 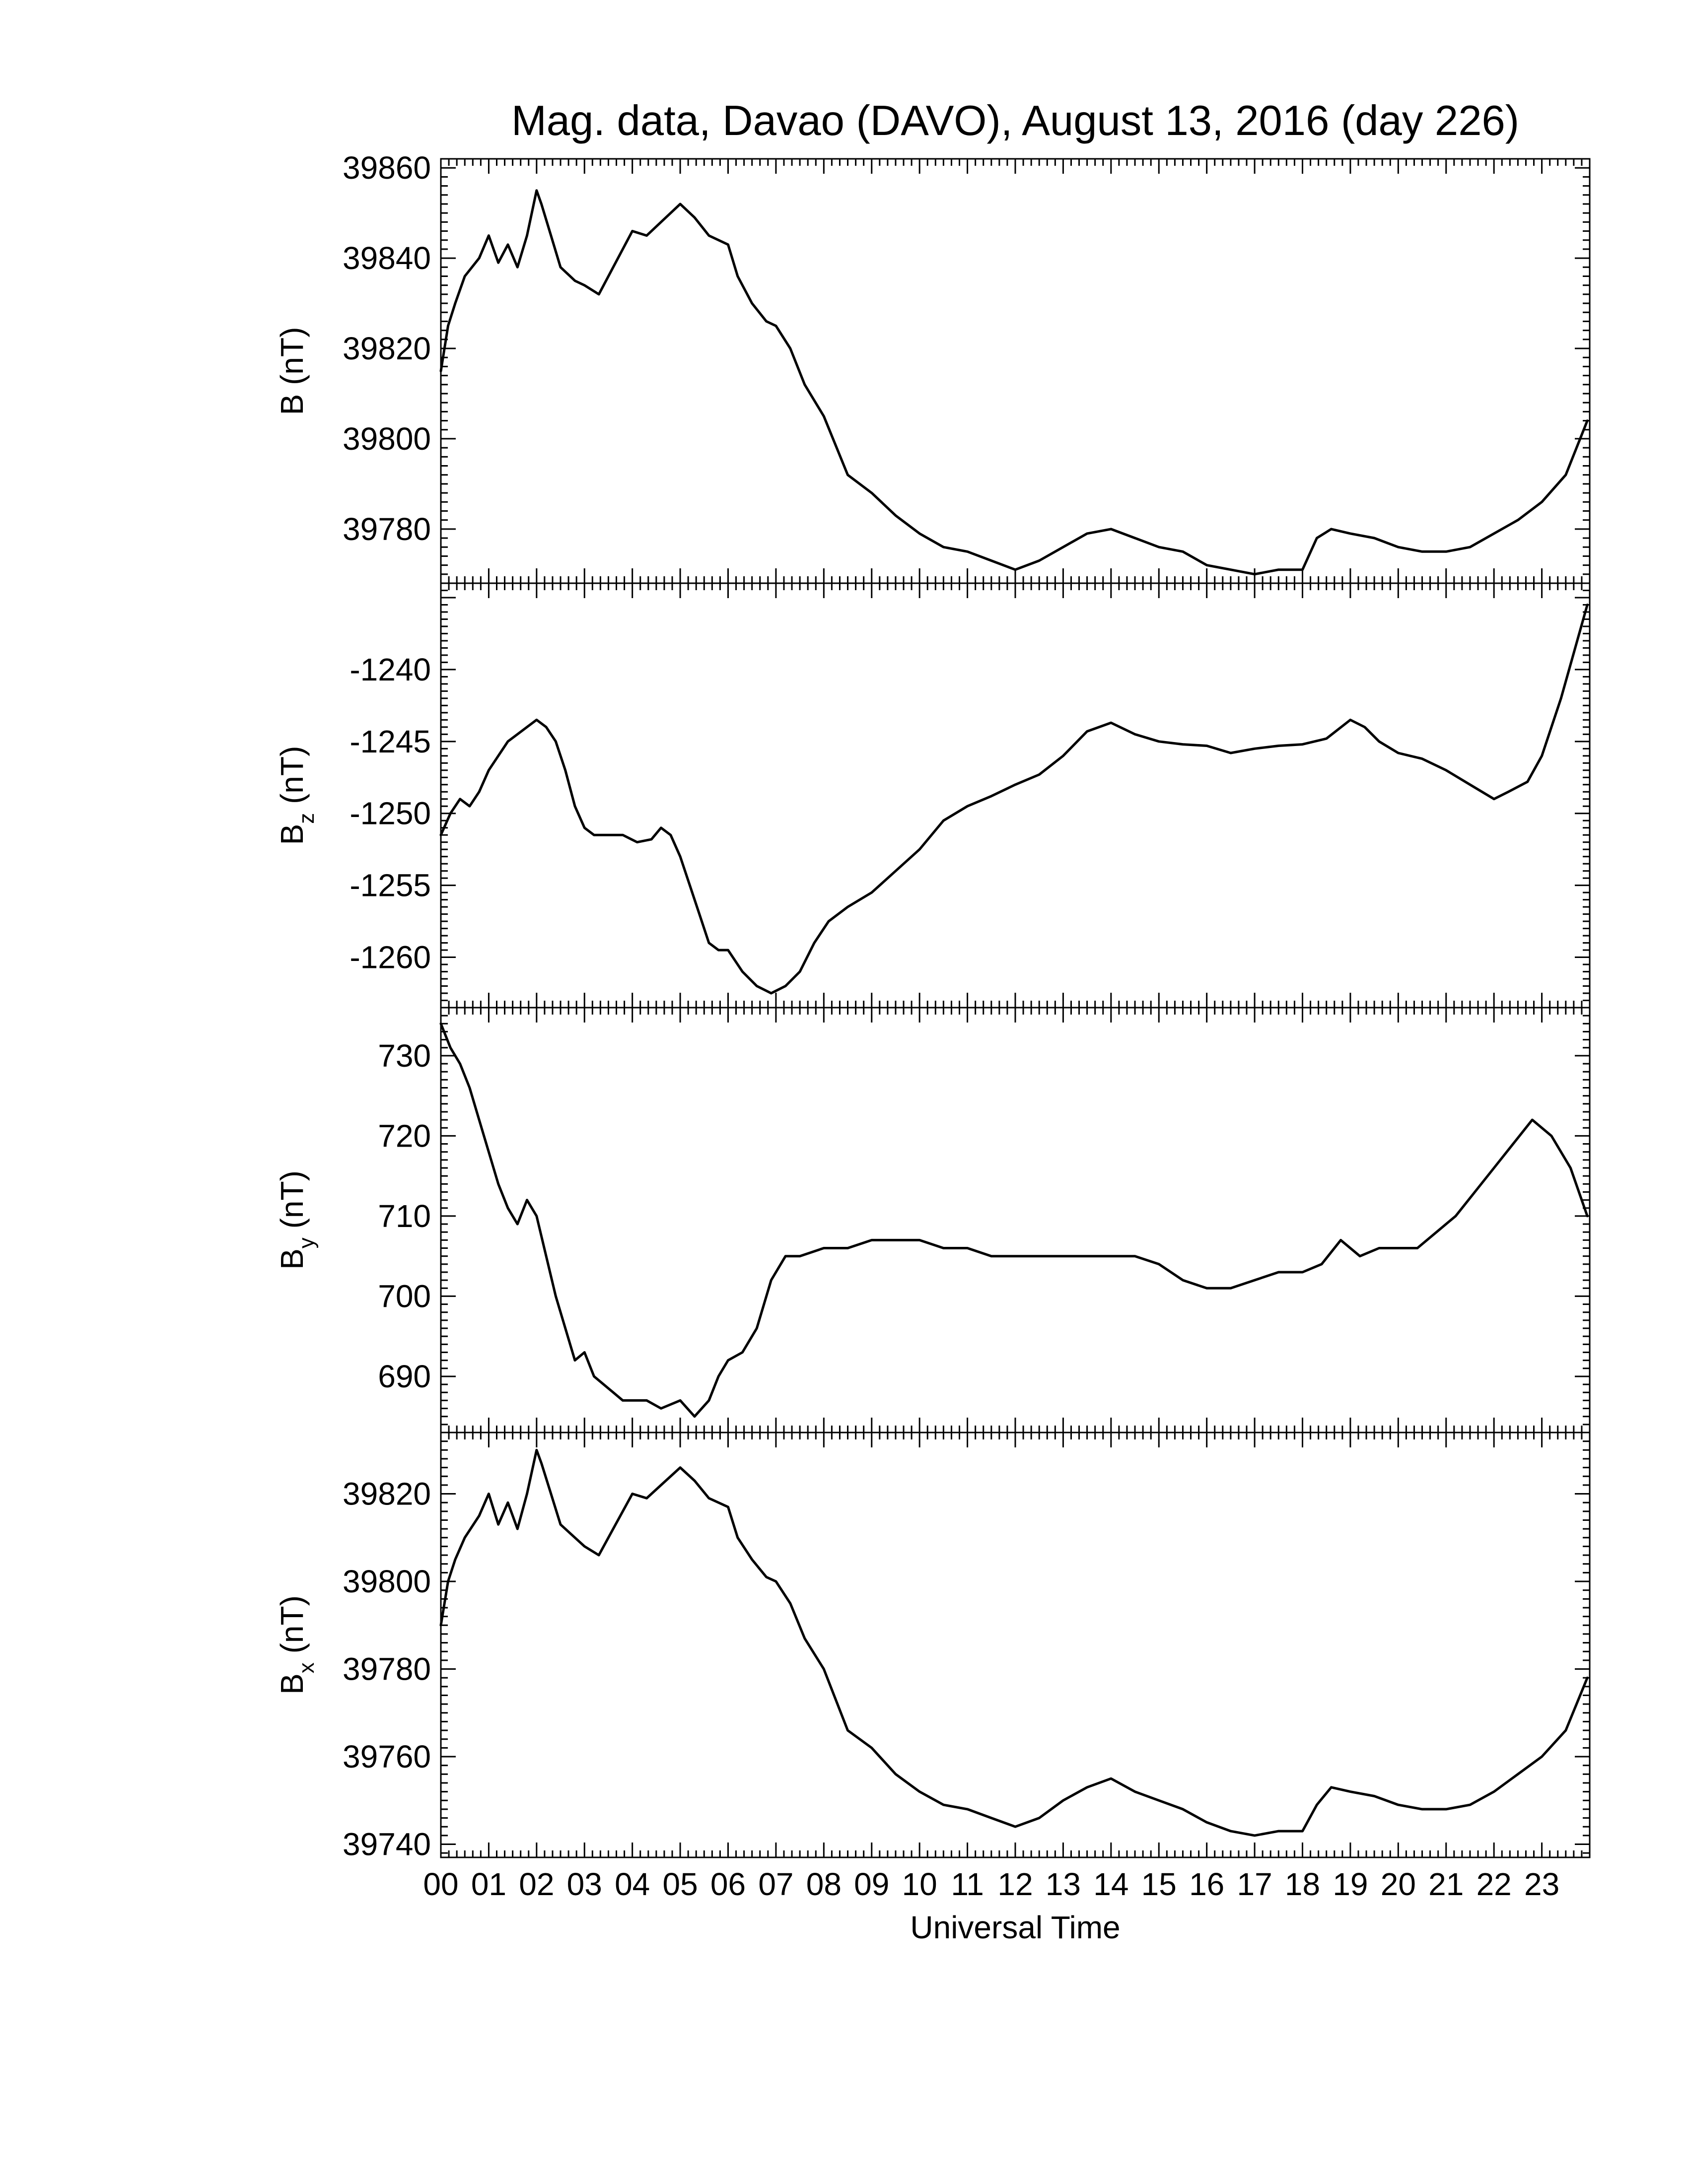 I want to click on x-tick-label: 14, so click(x=1110, y=1884).